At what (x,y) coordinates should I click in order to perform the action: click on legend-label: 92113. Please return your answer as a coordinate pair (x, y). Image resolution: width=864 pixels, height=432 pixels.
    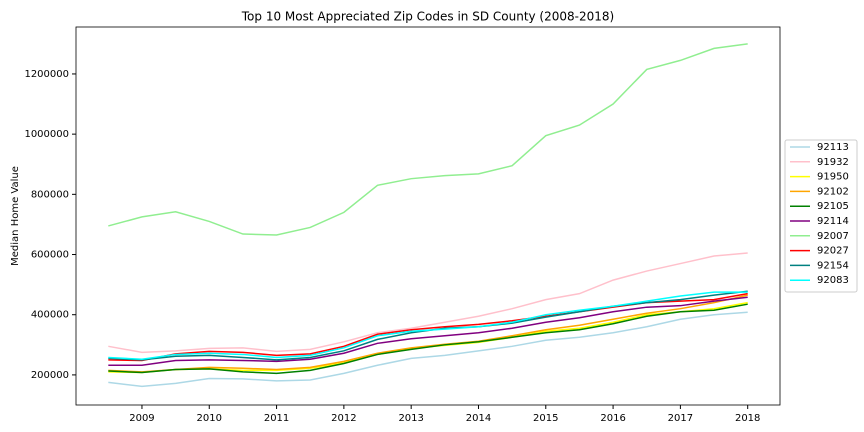
    Looking at the image, I should click on (833, 147).